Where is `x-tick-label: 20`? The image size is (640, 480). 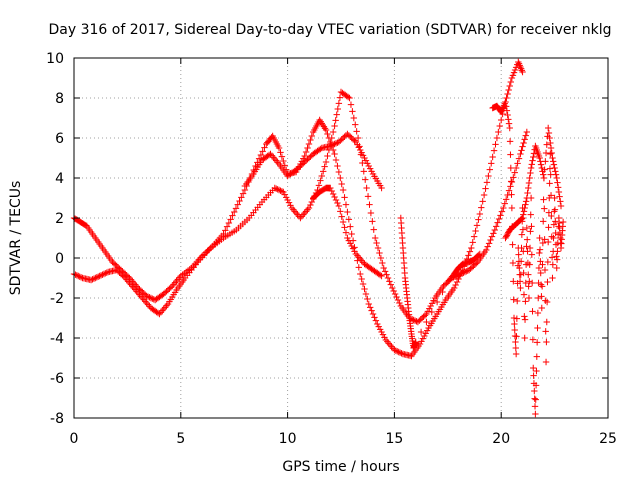 x-tick-label: 20 is located at coordinates (501, 439).